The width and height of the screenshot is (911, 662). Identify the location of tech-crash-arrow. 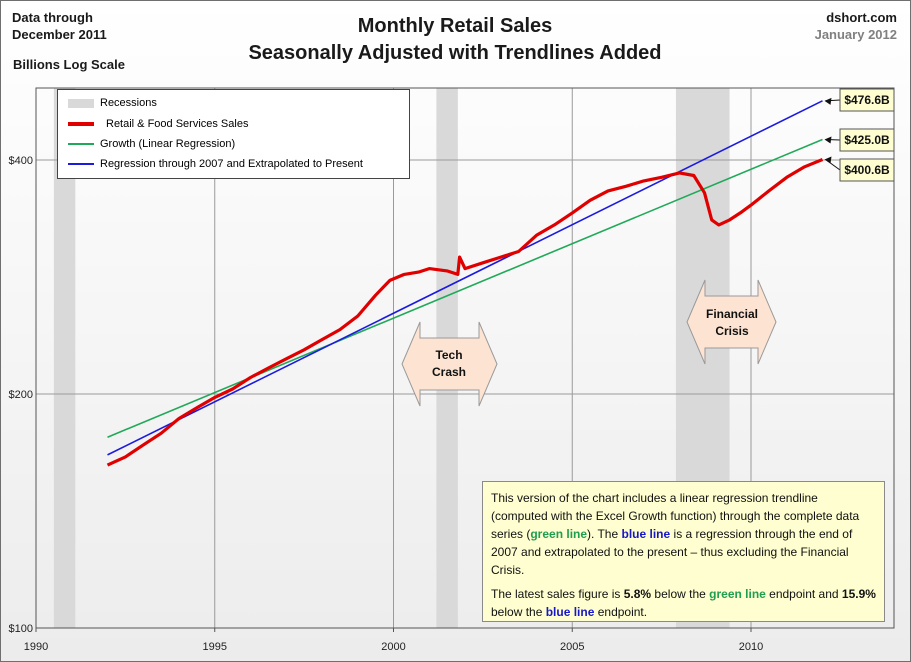
(449, 364).